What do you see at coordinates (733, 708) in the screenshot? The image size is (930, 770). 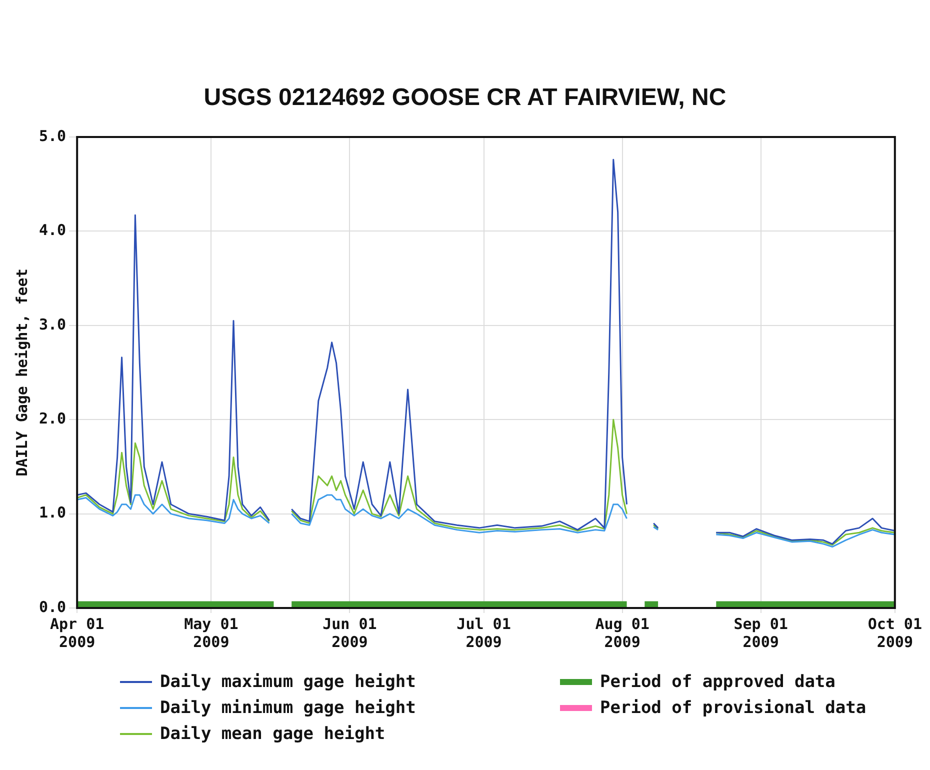 I see `legend-label: Period of provisional data` at bounding box center [733, 708].